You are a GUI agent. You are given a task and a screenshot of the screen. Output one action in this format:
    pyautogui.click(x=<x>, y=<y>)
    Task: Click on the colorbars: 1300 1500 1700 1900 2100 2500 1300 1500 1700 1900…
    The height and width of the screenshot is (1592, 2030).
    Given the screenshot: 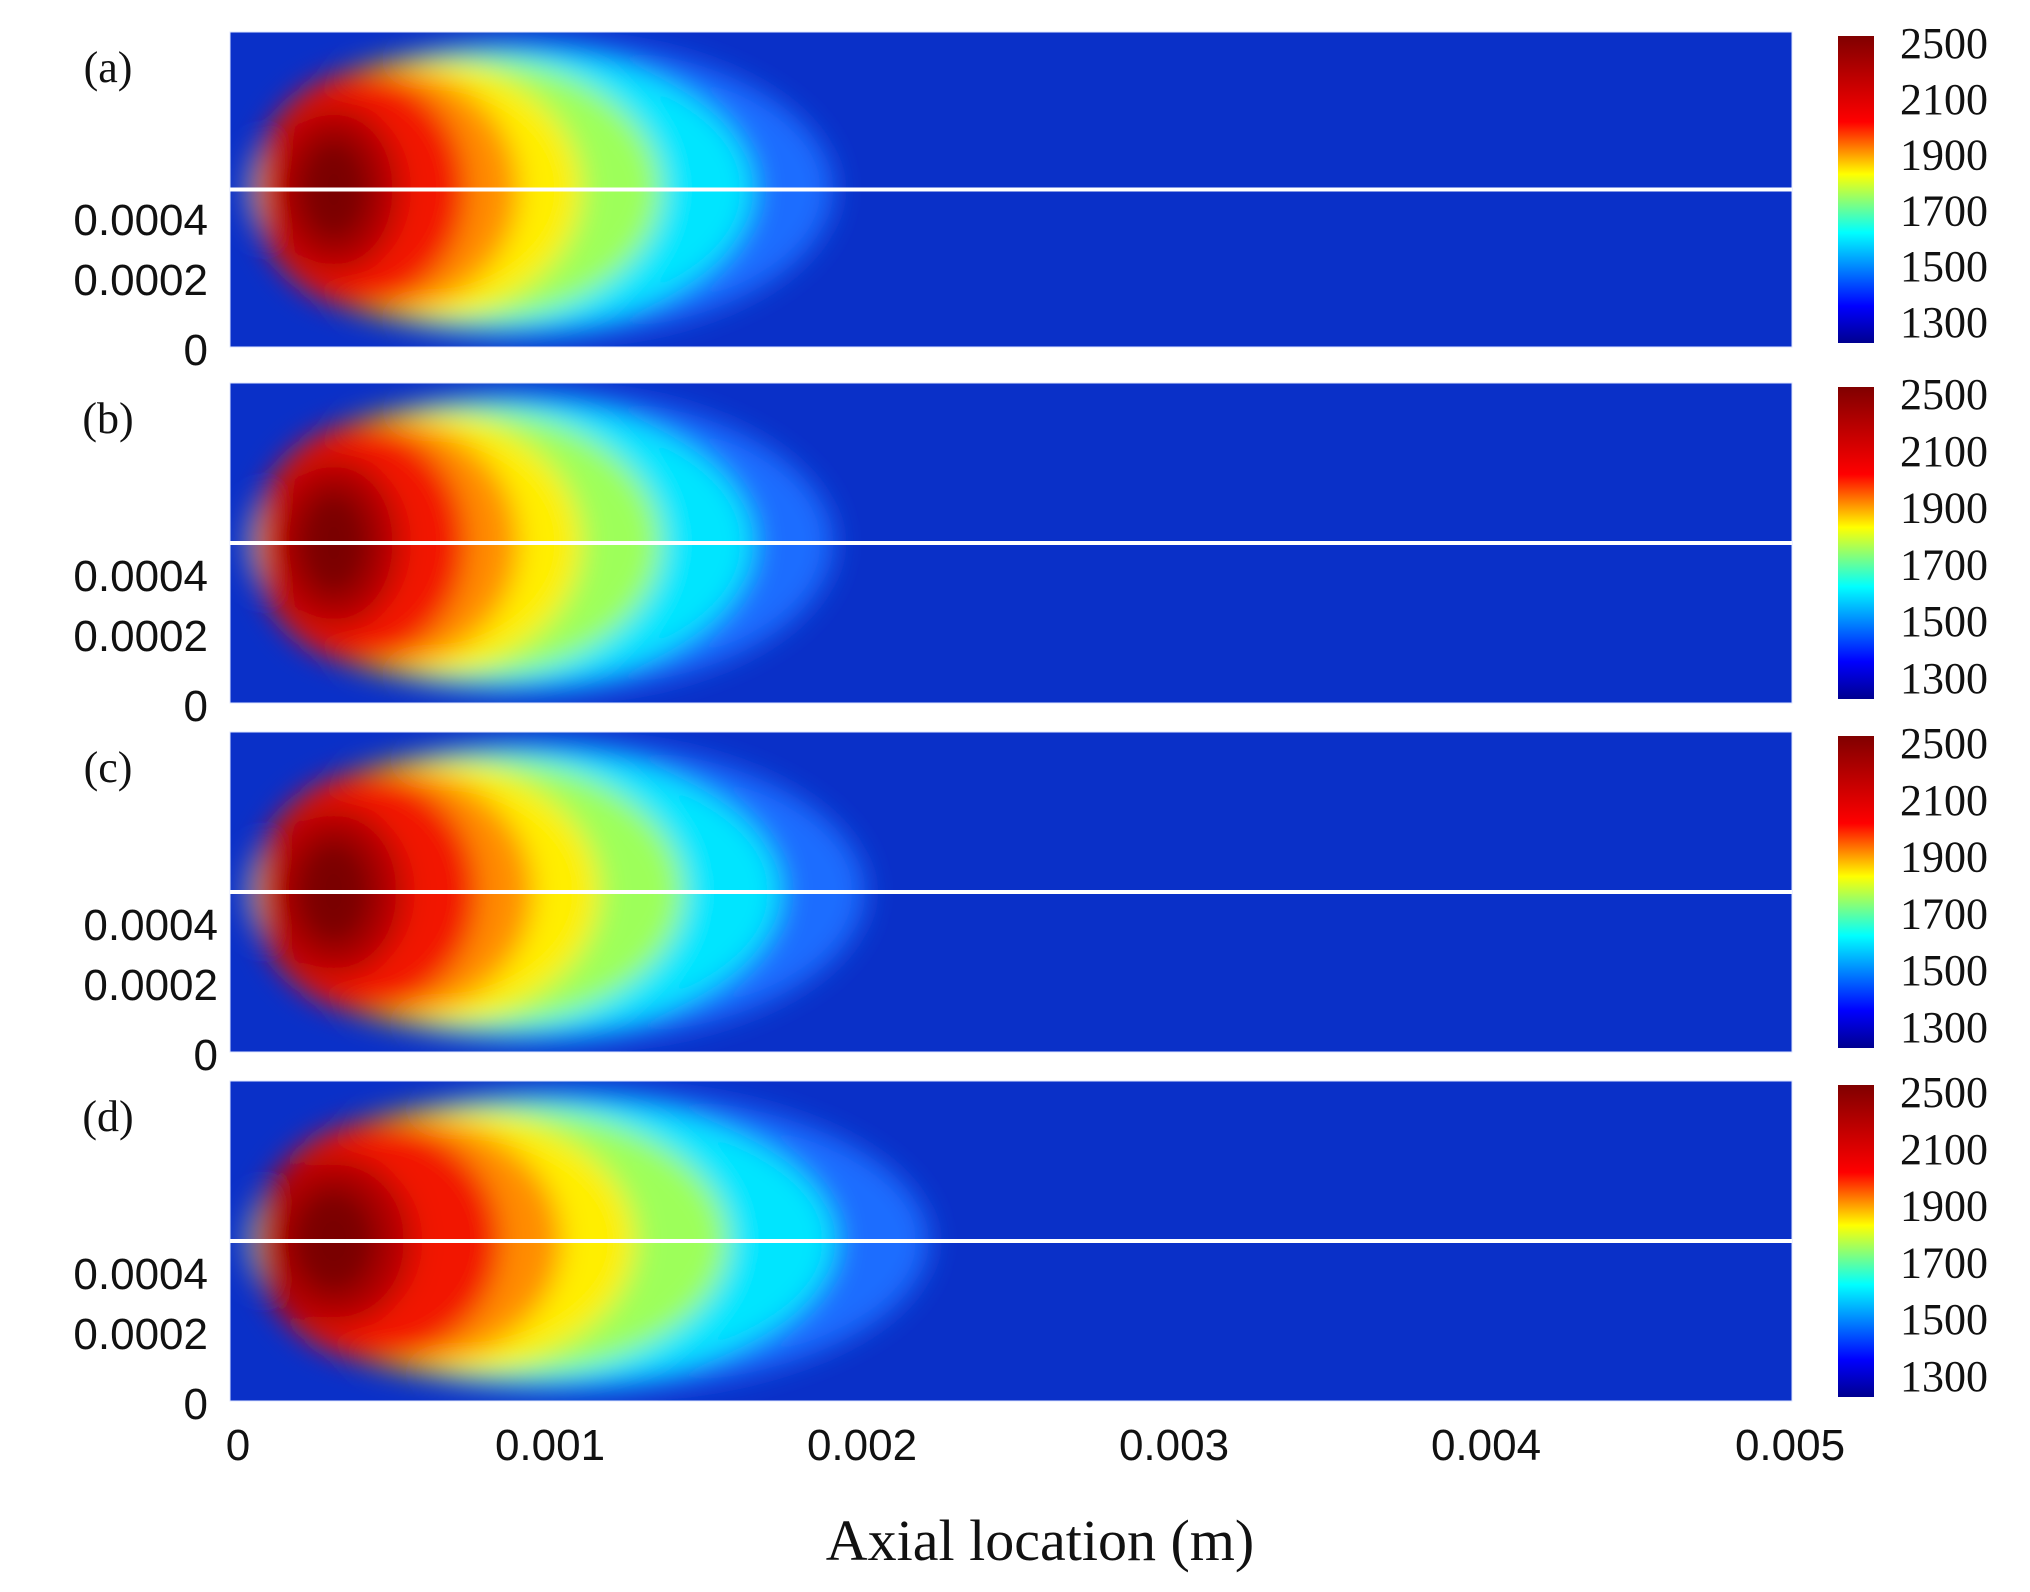 What is the action you would take?
    pyautogui.click(x=1913, y=710)
    